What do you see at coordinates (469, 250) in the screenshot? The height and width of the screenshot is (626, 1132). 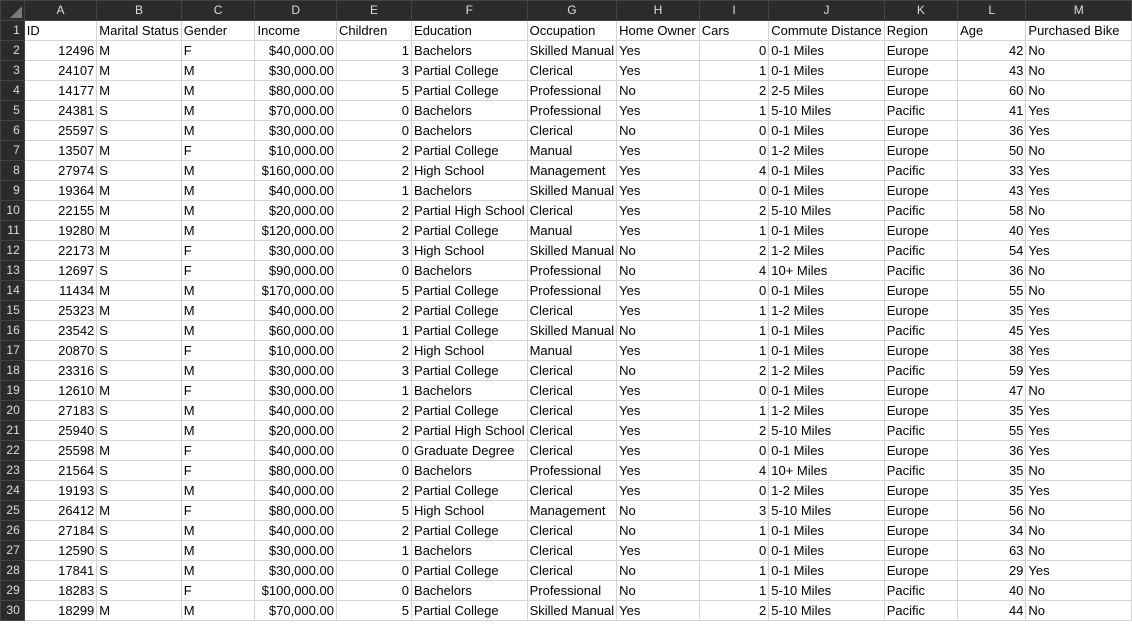 I see `cell: High School` at bounding box center [469, 250].